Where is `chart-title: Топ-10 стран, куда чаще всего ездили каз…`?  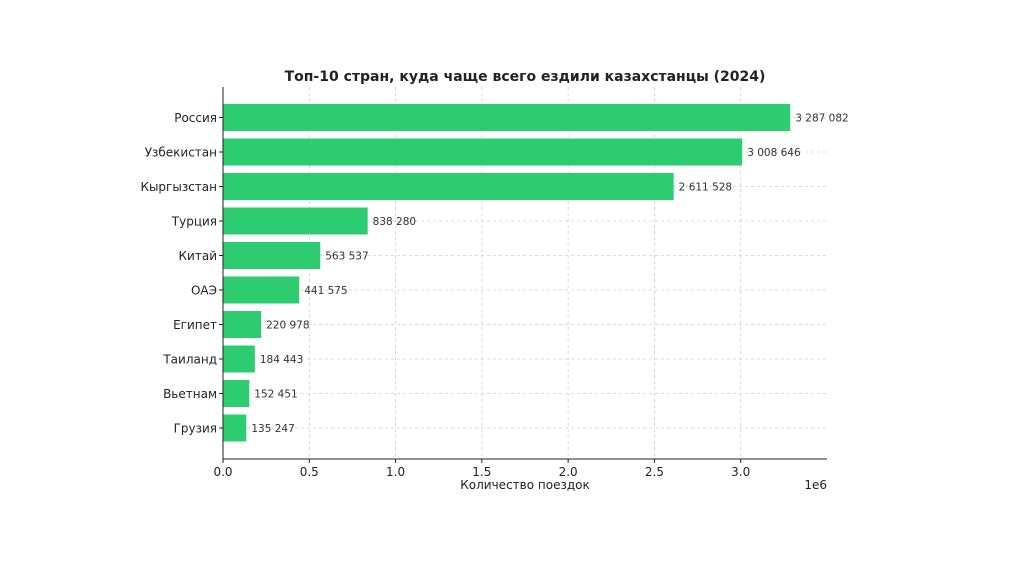
chart-title: Топ-10 стран, куда чаще всего ездили каз… is located at coordinates (525, 77).